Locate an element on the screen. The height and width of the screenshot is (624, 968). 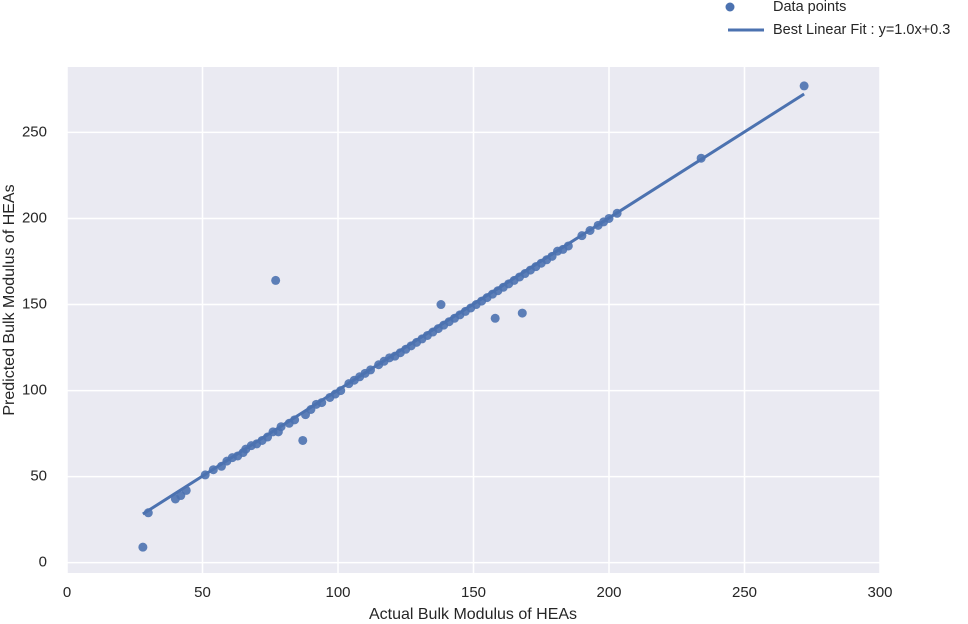
y-tick-label: 200 is located at coordinates (34, 217).